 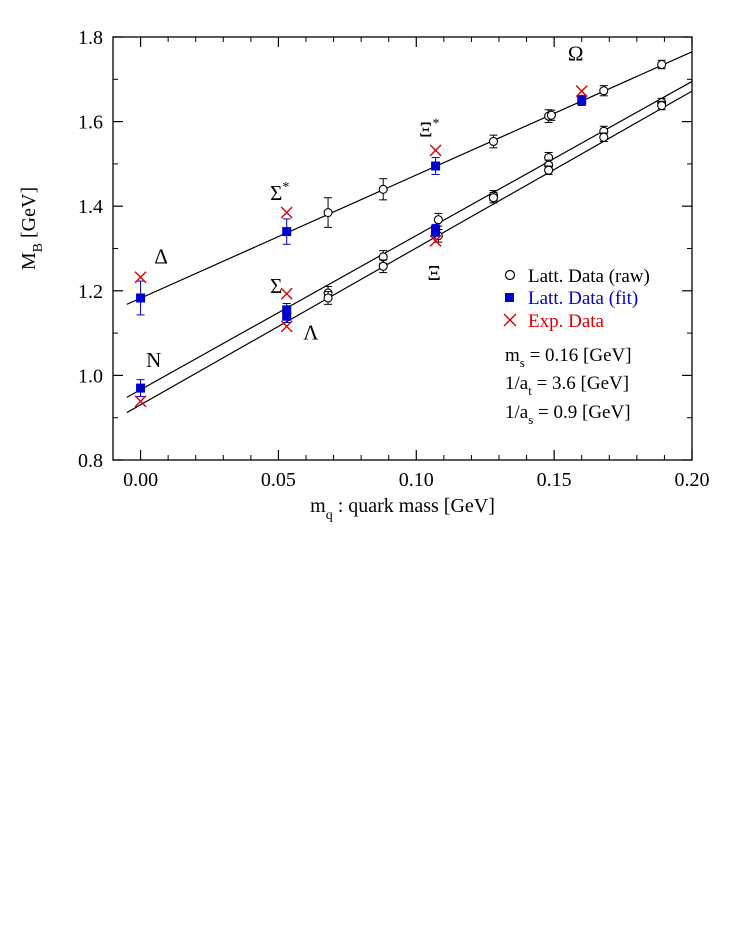 I want to click on y-tick-label: 0.8, so click(x=90, y=461).